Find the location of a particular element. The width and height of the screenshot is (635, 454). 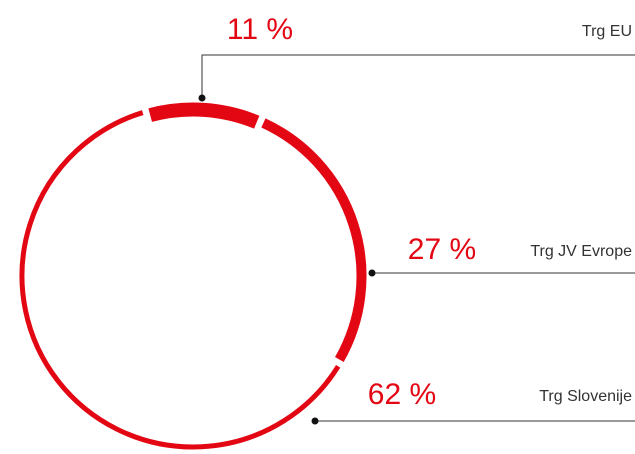

value-label: 27 % is located at coordinates (442, 249).